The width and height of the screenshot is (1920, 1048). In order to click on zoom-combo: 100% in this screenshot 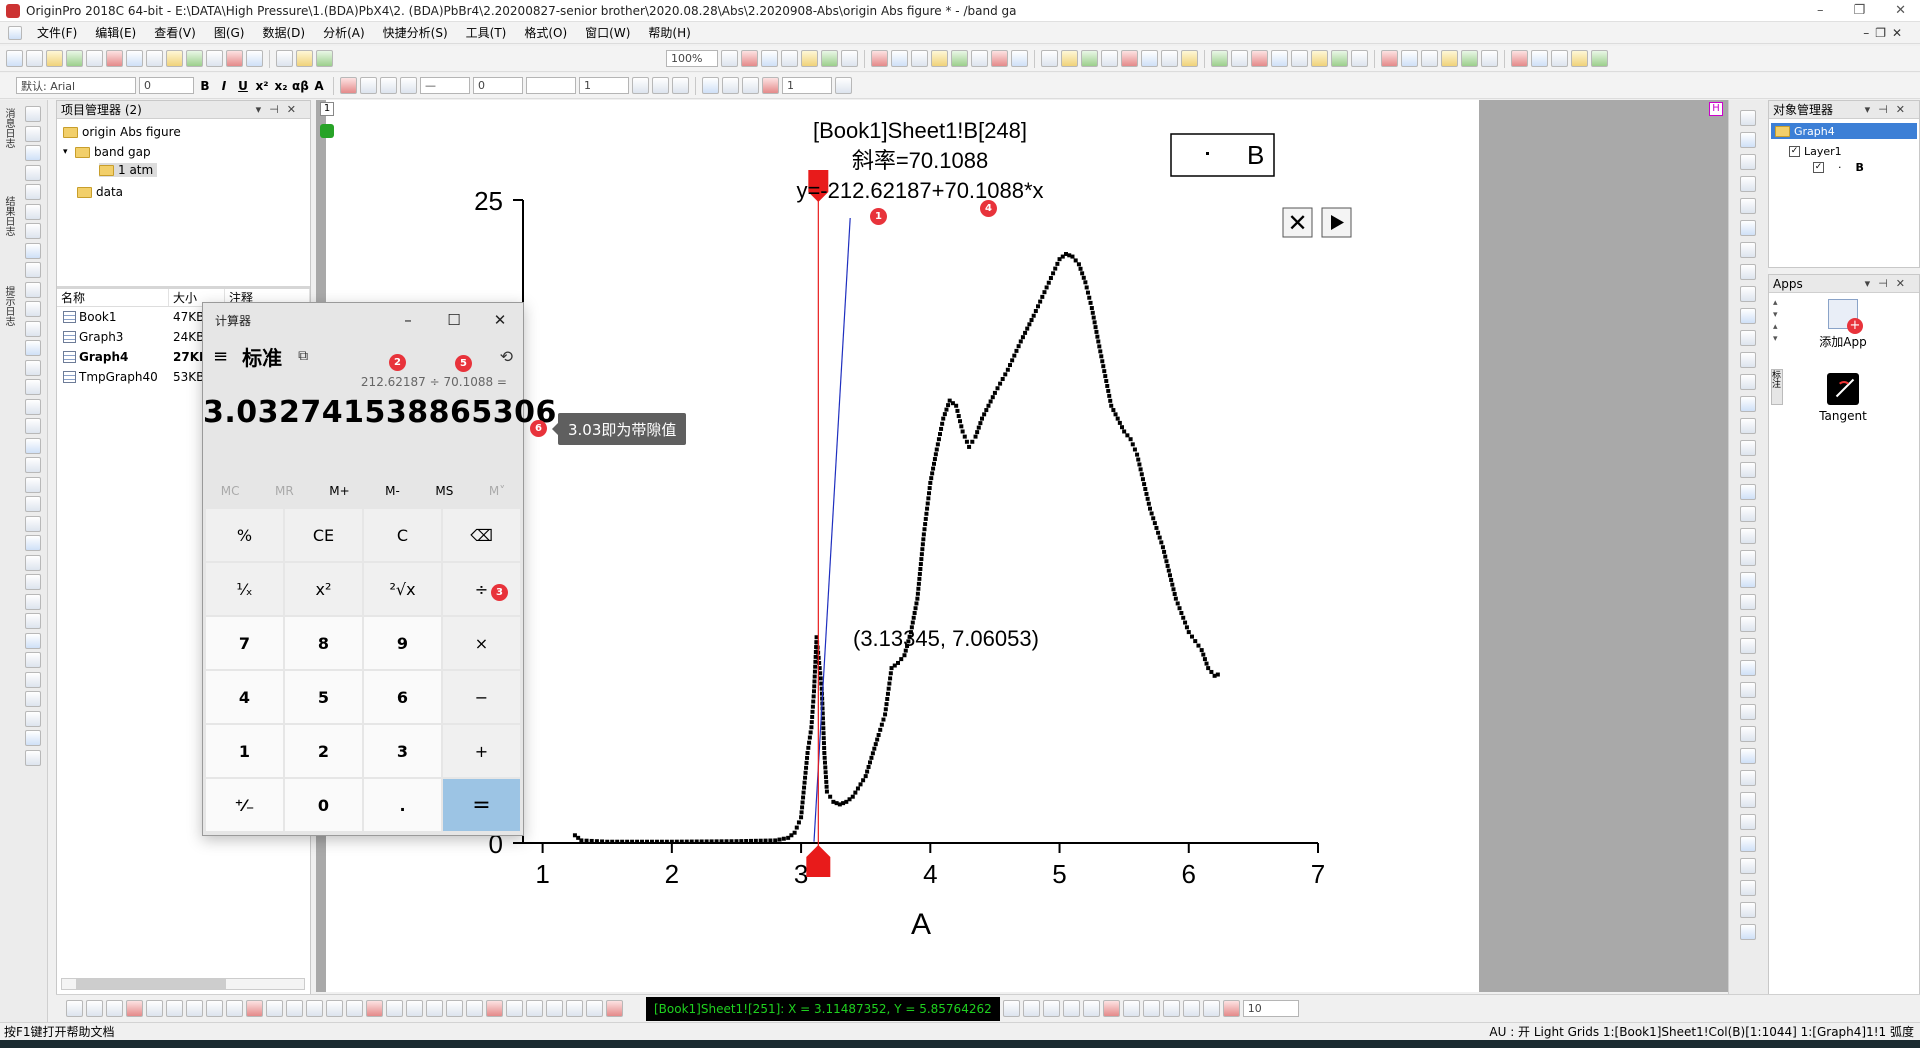, I will do `click(692, 58)`.